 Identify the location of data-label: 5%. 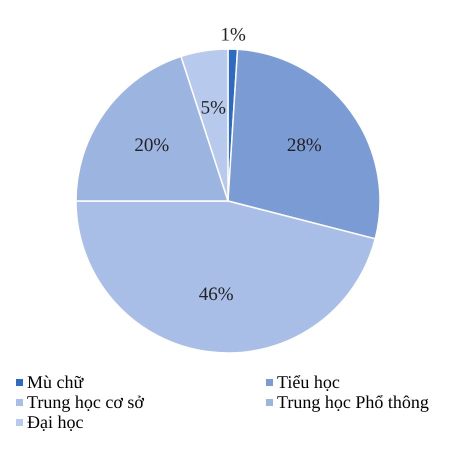
(213, 107).